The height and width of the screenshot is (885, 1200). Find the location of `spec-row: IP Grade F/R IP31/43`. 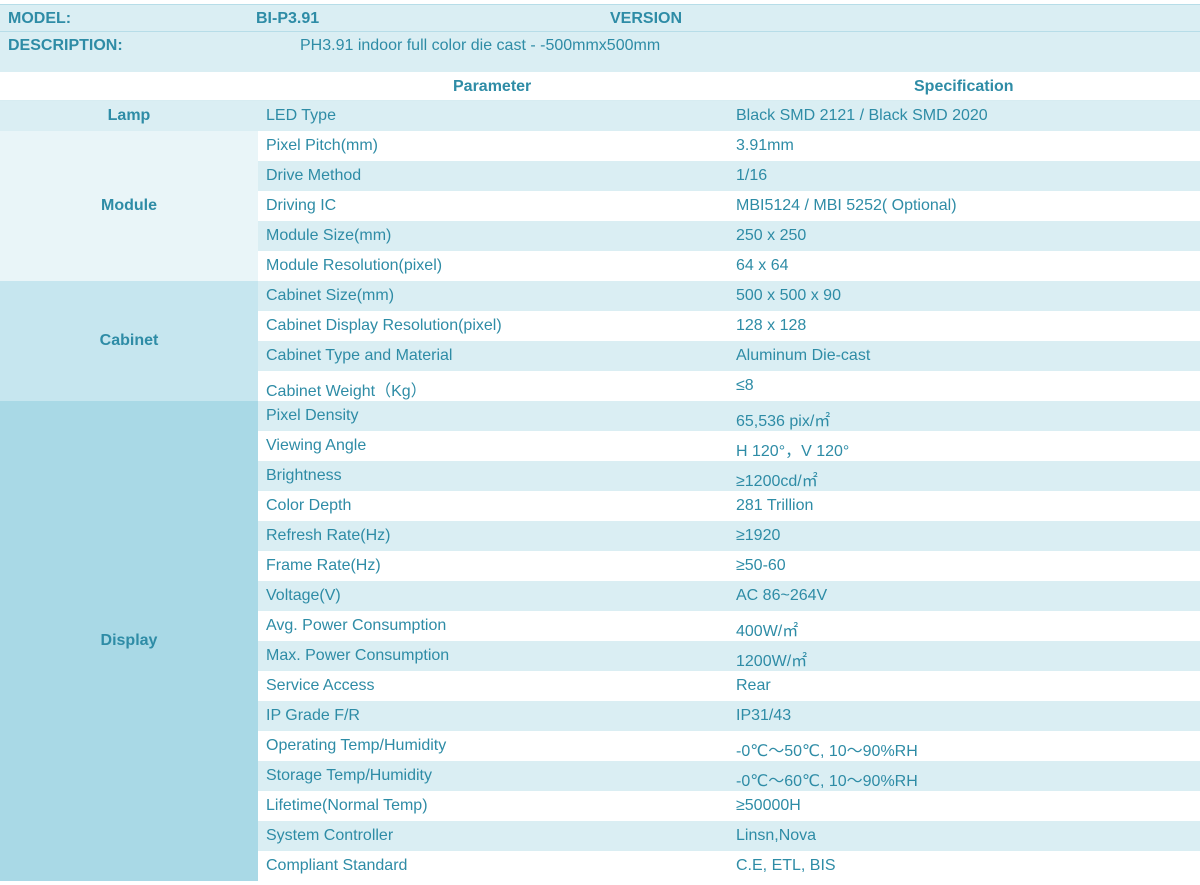

spec-row: IP Grade F/R IP31/43 is located at coordinates (729, 716).